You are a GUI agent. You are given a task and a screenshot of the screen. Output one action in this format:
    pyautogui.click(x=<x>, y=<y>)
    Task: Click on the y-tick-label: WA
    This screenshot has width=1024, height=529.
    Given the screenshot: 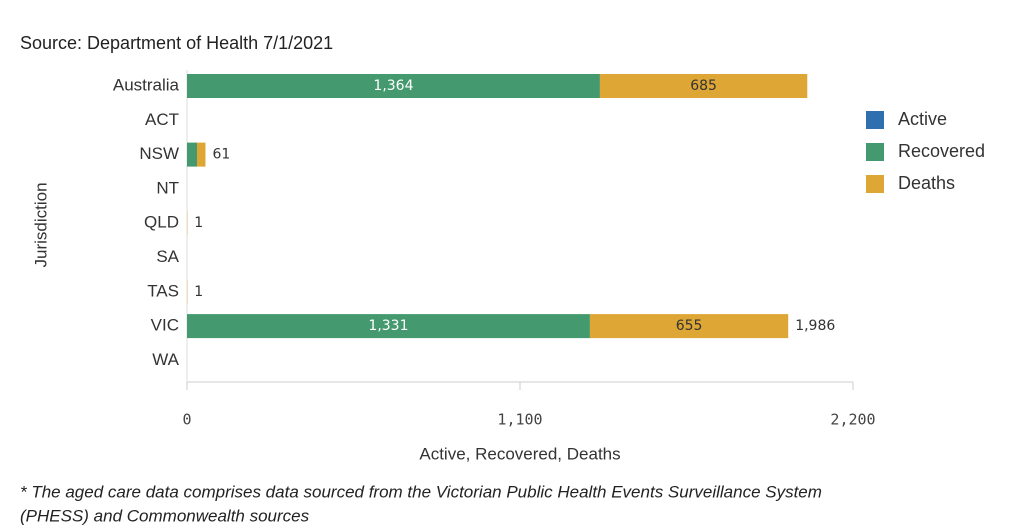 What is the action you would take?
    pyautogui.click(x=165, y=359)
    